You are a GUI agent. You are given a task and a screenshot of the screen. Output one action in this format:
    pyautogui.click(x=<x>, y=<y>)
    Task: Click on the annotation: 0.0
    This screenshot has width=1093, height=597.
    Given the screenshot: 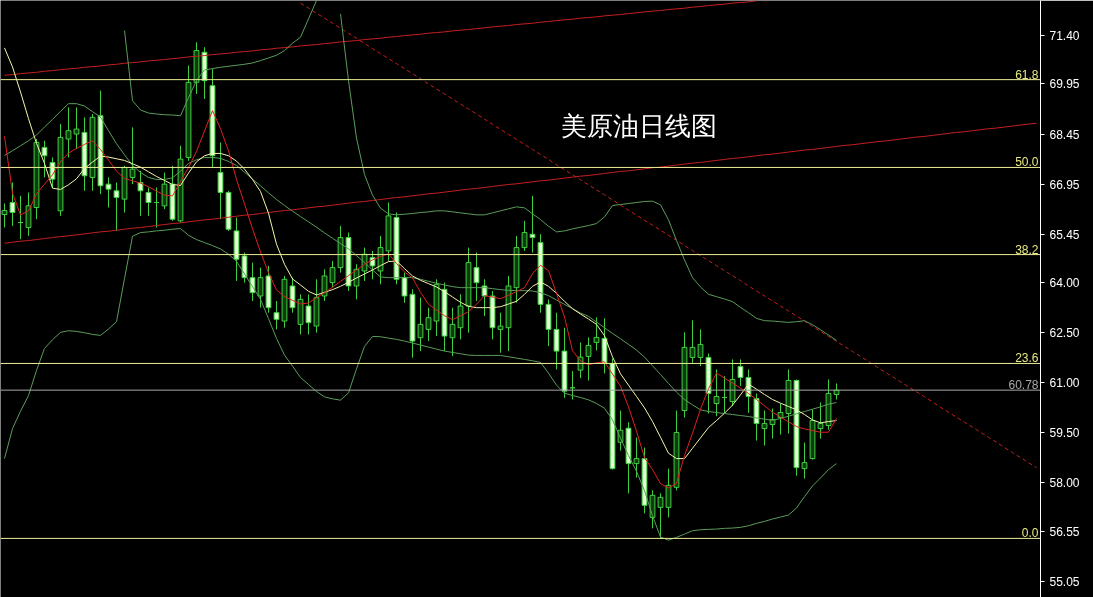 What is the action you would take?
    pyautogui.click(x=1030, y=533)
    